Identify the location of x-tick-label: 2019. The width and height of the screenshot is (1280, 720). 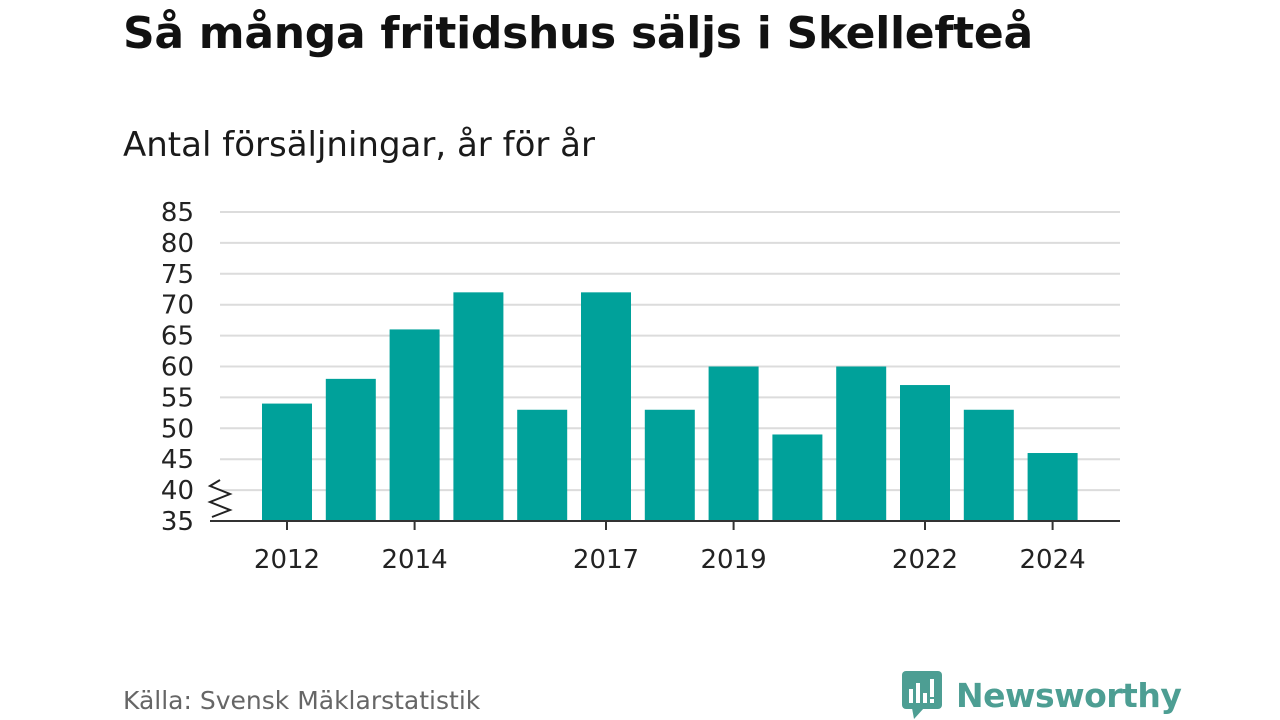
(734, 560).